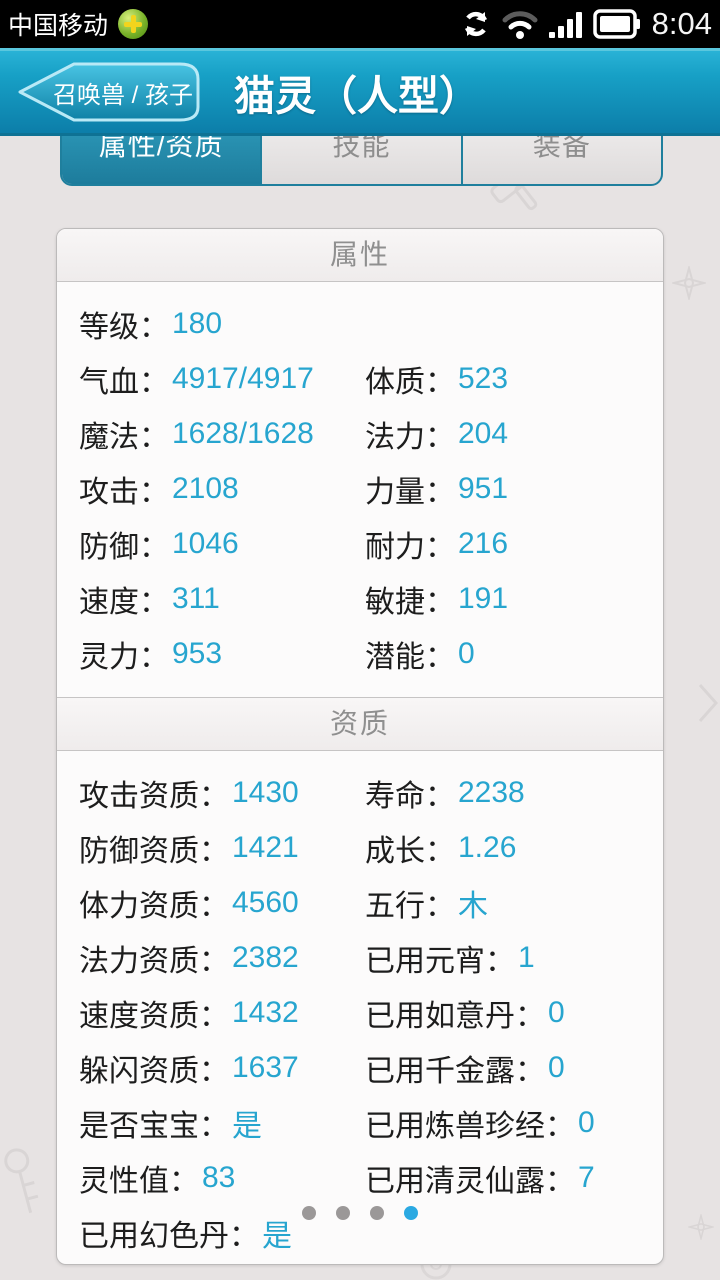 The height and width of the screenshot is (1280, 720). What do you see at coordinates (222, 434) in the screenshot?
I see `stat-cell: 魔法： 1628/1628` at bounding box center [222, 434].